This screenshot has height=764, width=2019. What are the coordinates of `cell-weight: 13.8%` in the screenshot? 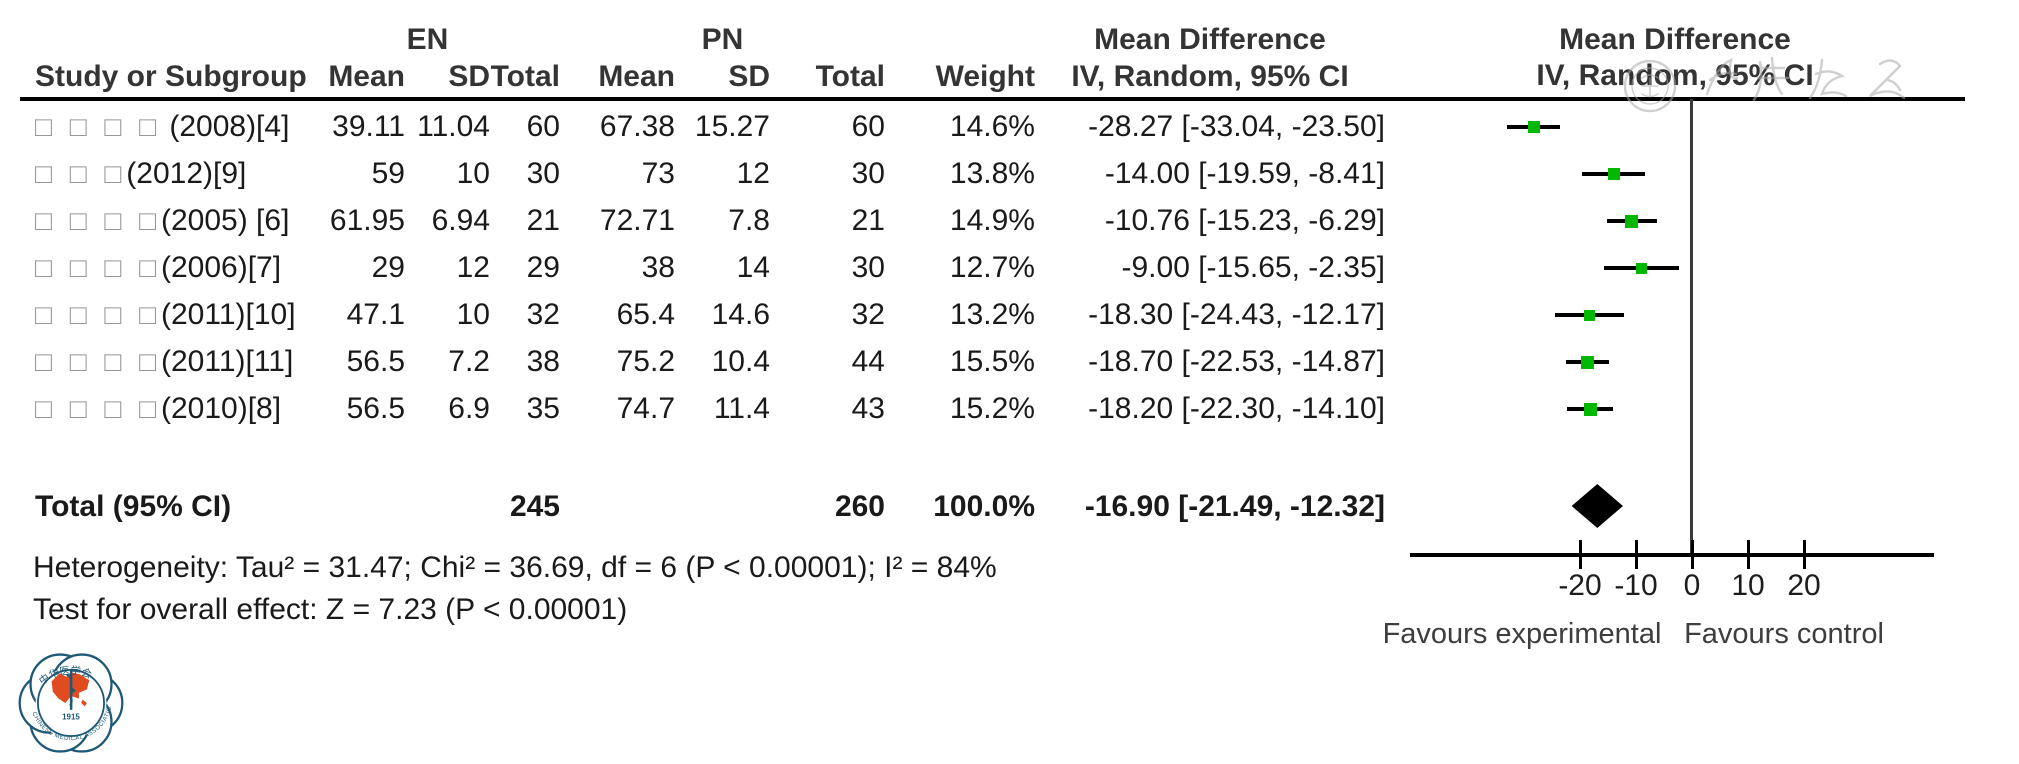 It's located at (992, 173).